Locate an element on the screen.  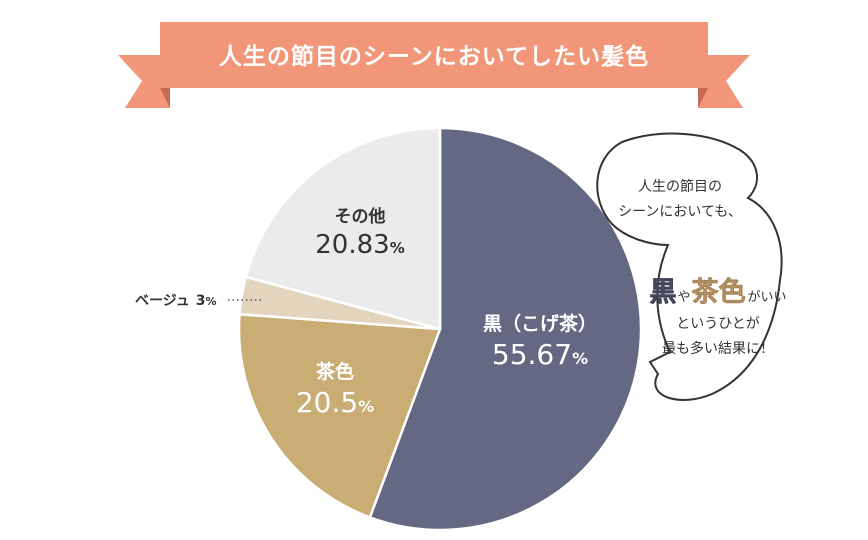
speech-bubble: 人生の節目の シーンにおいても、 黒や茶色 がいい というひとが 最も多い結果に！ is located at coordinates (691, 266).